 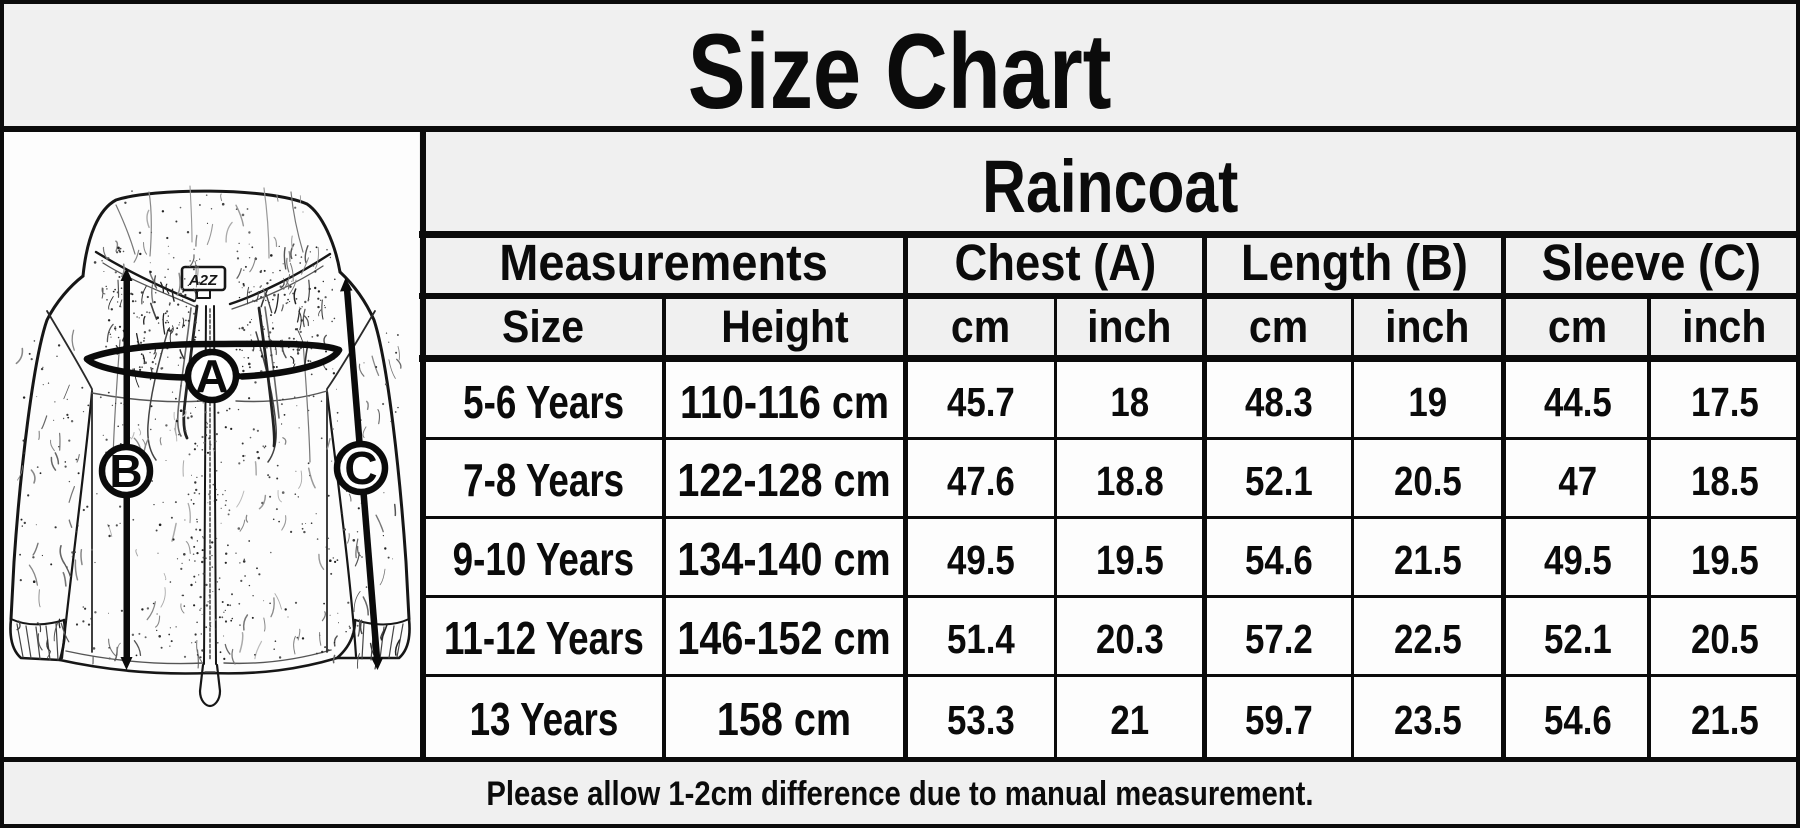 I want to click on svg-text: A, so click(x=211, y=376).